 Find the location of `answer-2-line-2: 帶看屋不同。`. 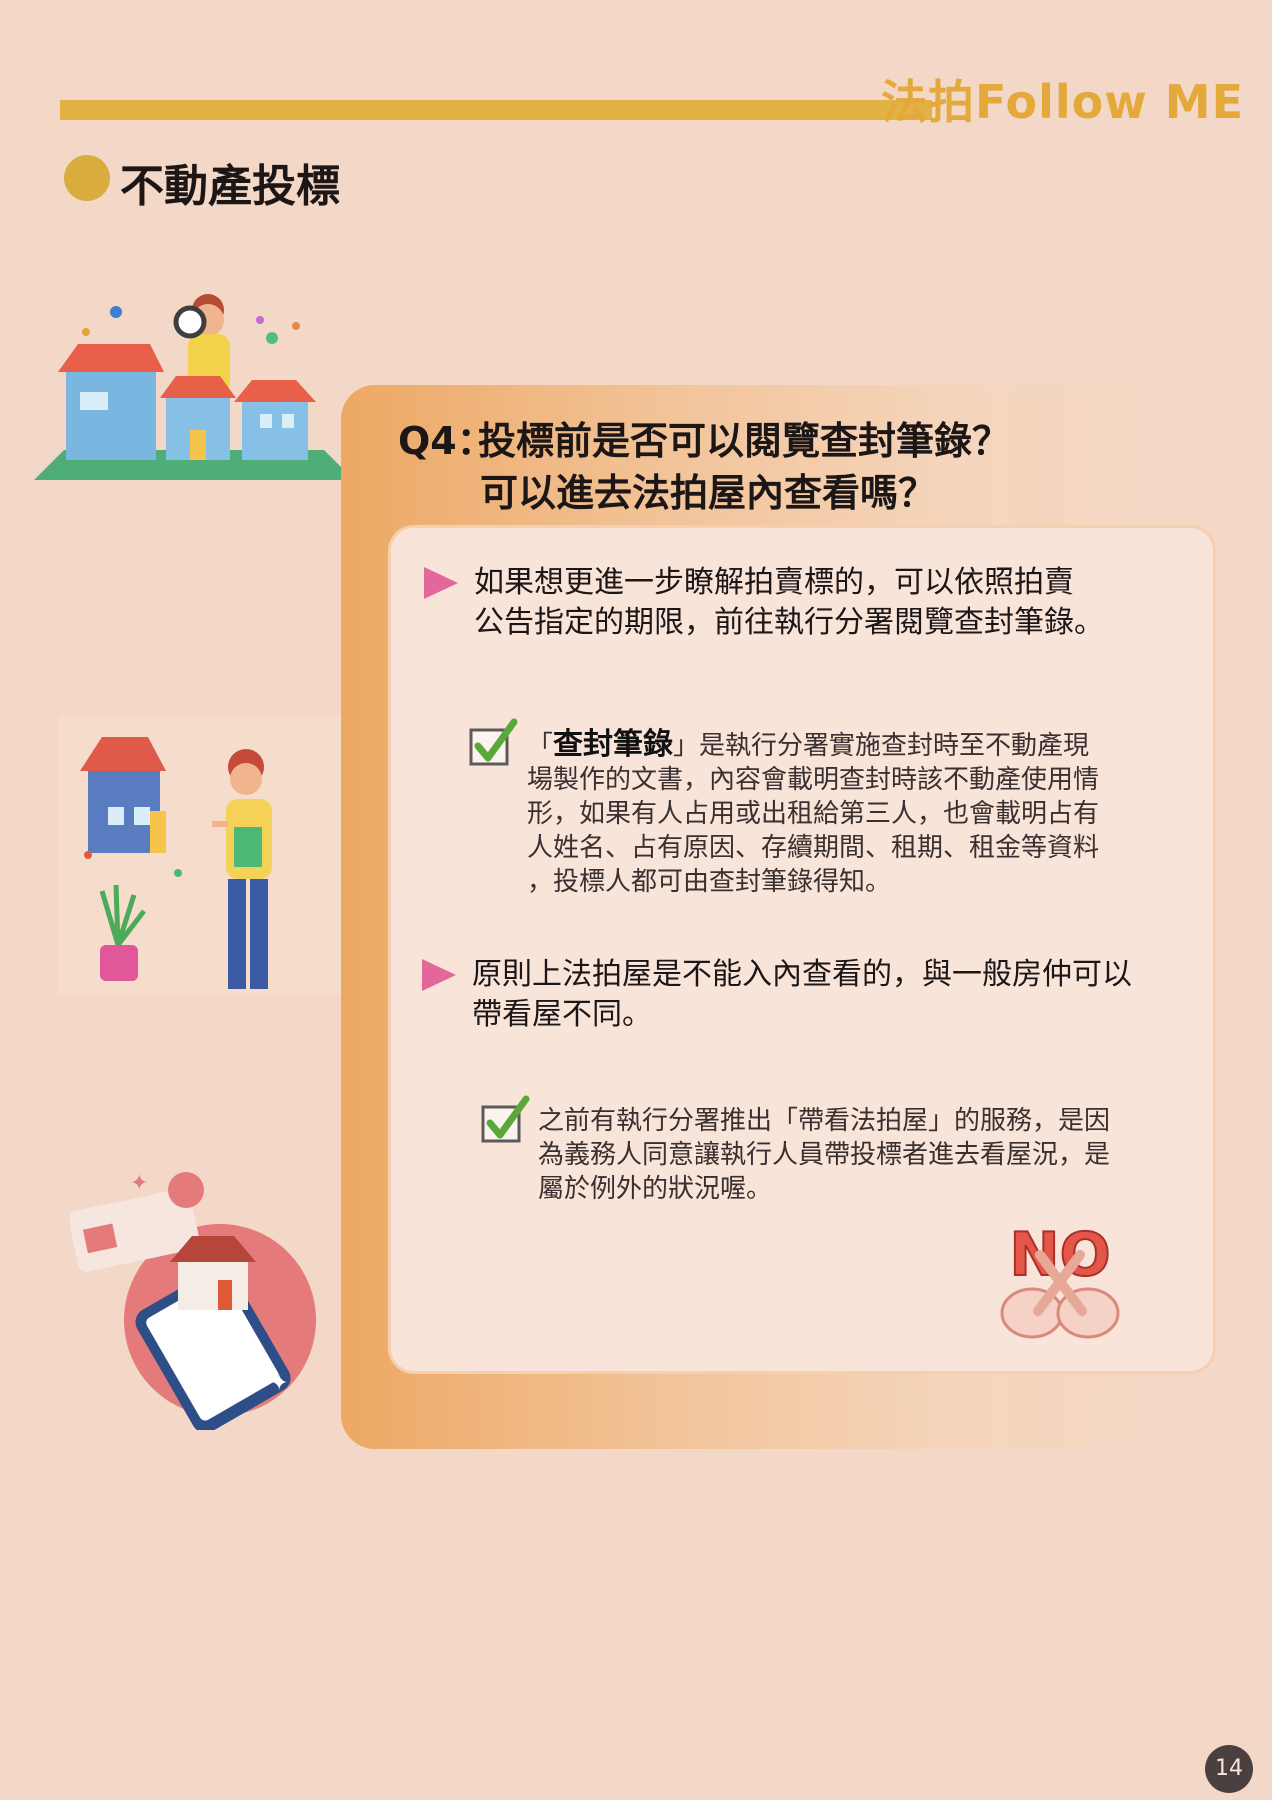

answer-2-line-2: 帶看屋不同。 is located at coordinates (562, 1014).